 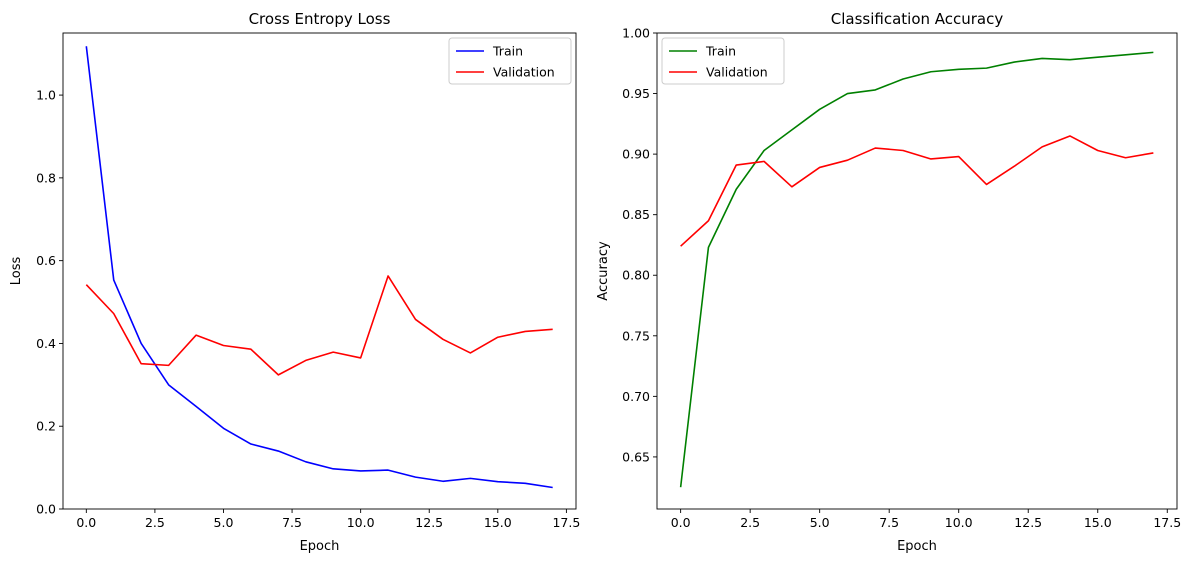 What do you see at coordinates (292, 522) in the screenshot?
I see `loss-x-tick-label: 7.5` at bounding box center [292, 522].